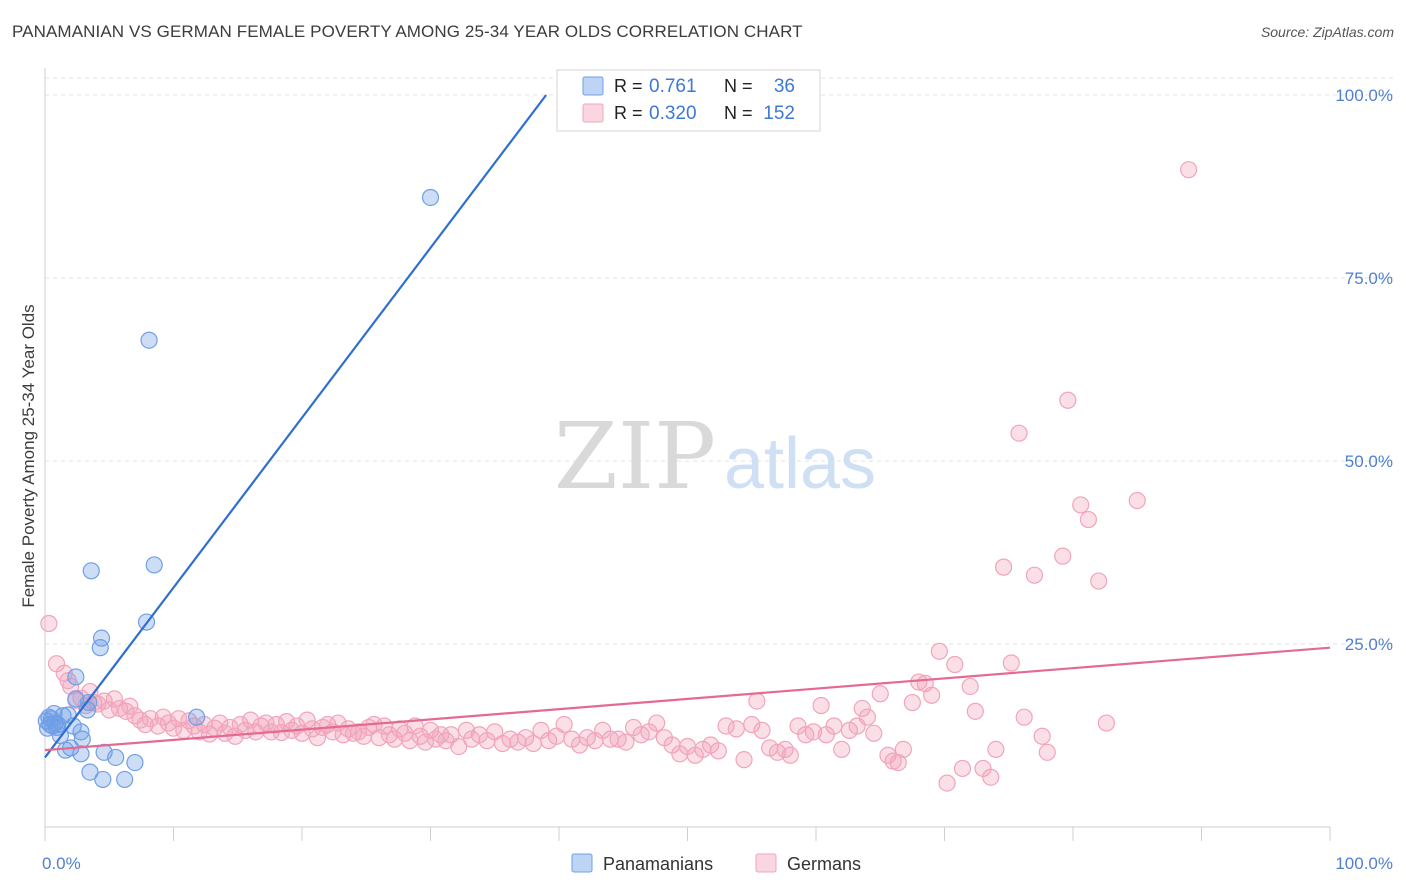  Describe the element at coordinates (658, 864) in the screenshot. I see `legend-label: Panamanians` at that location.